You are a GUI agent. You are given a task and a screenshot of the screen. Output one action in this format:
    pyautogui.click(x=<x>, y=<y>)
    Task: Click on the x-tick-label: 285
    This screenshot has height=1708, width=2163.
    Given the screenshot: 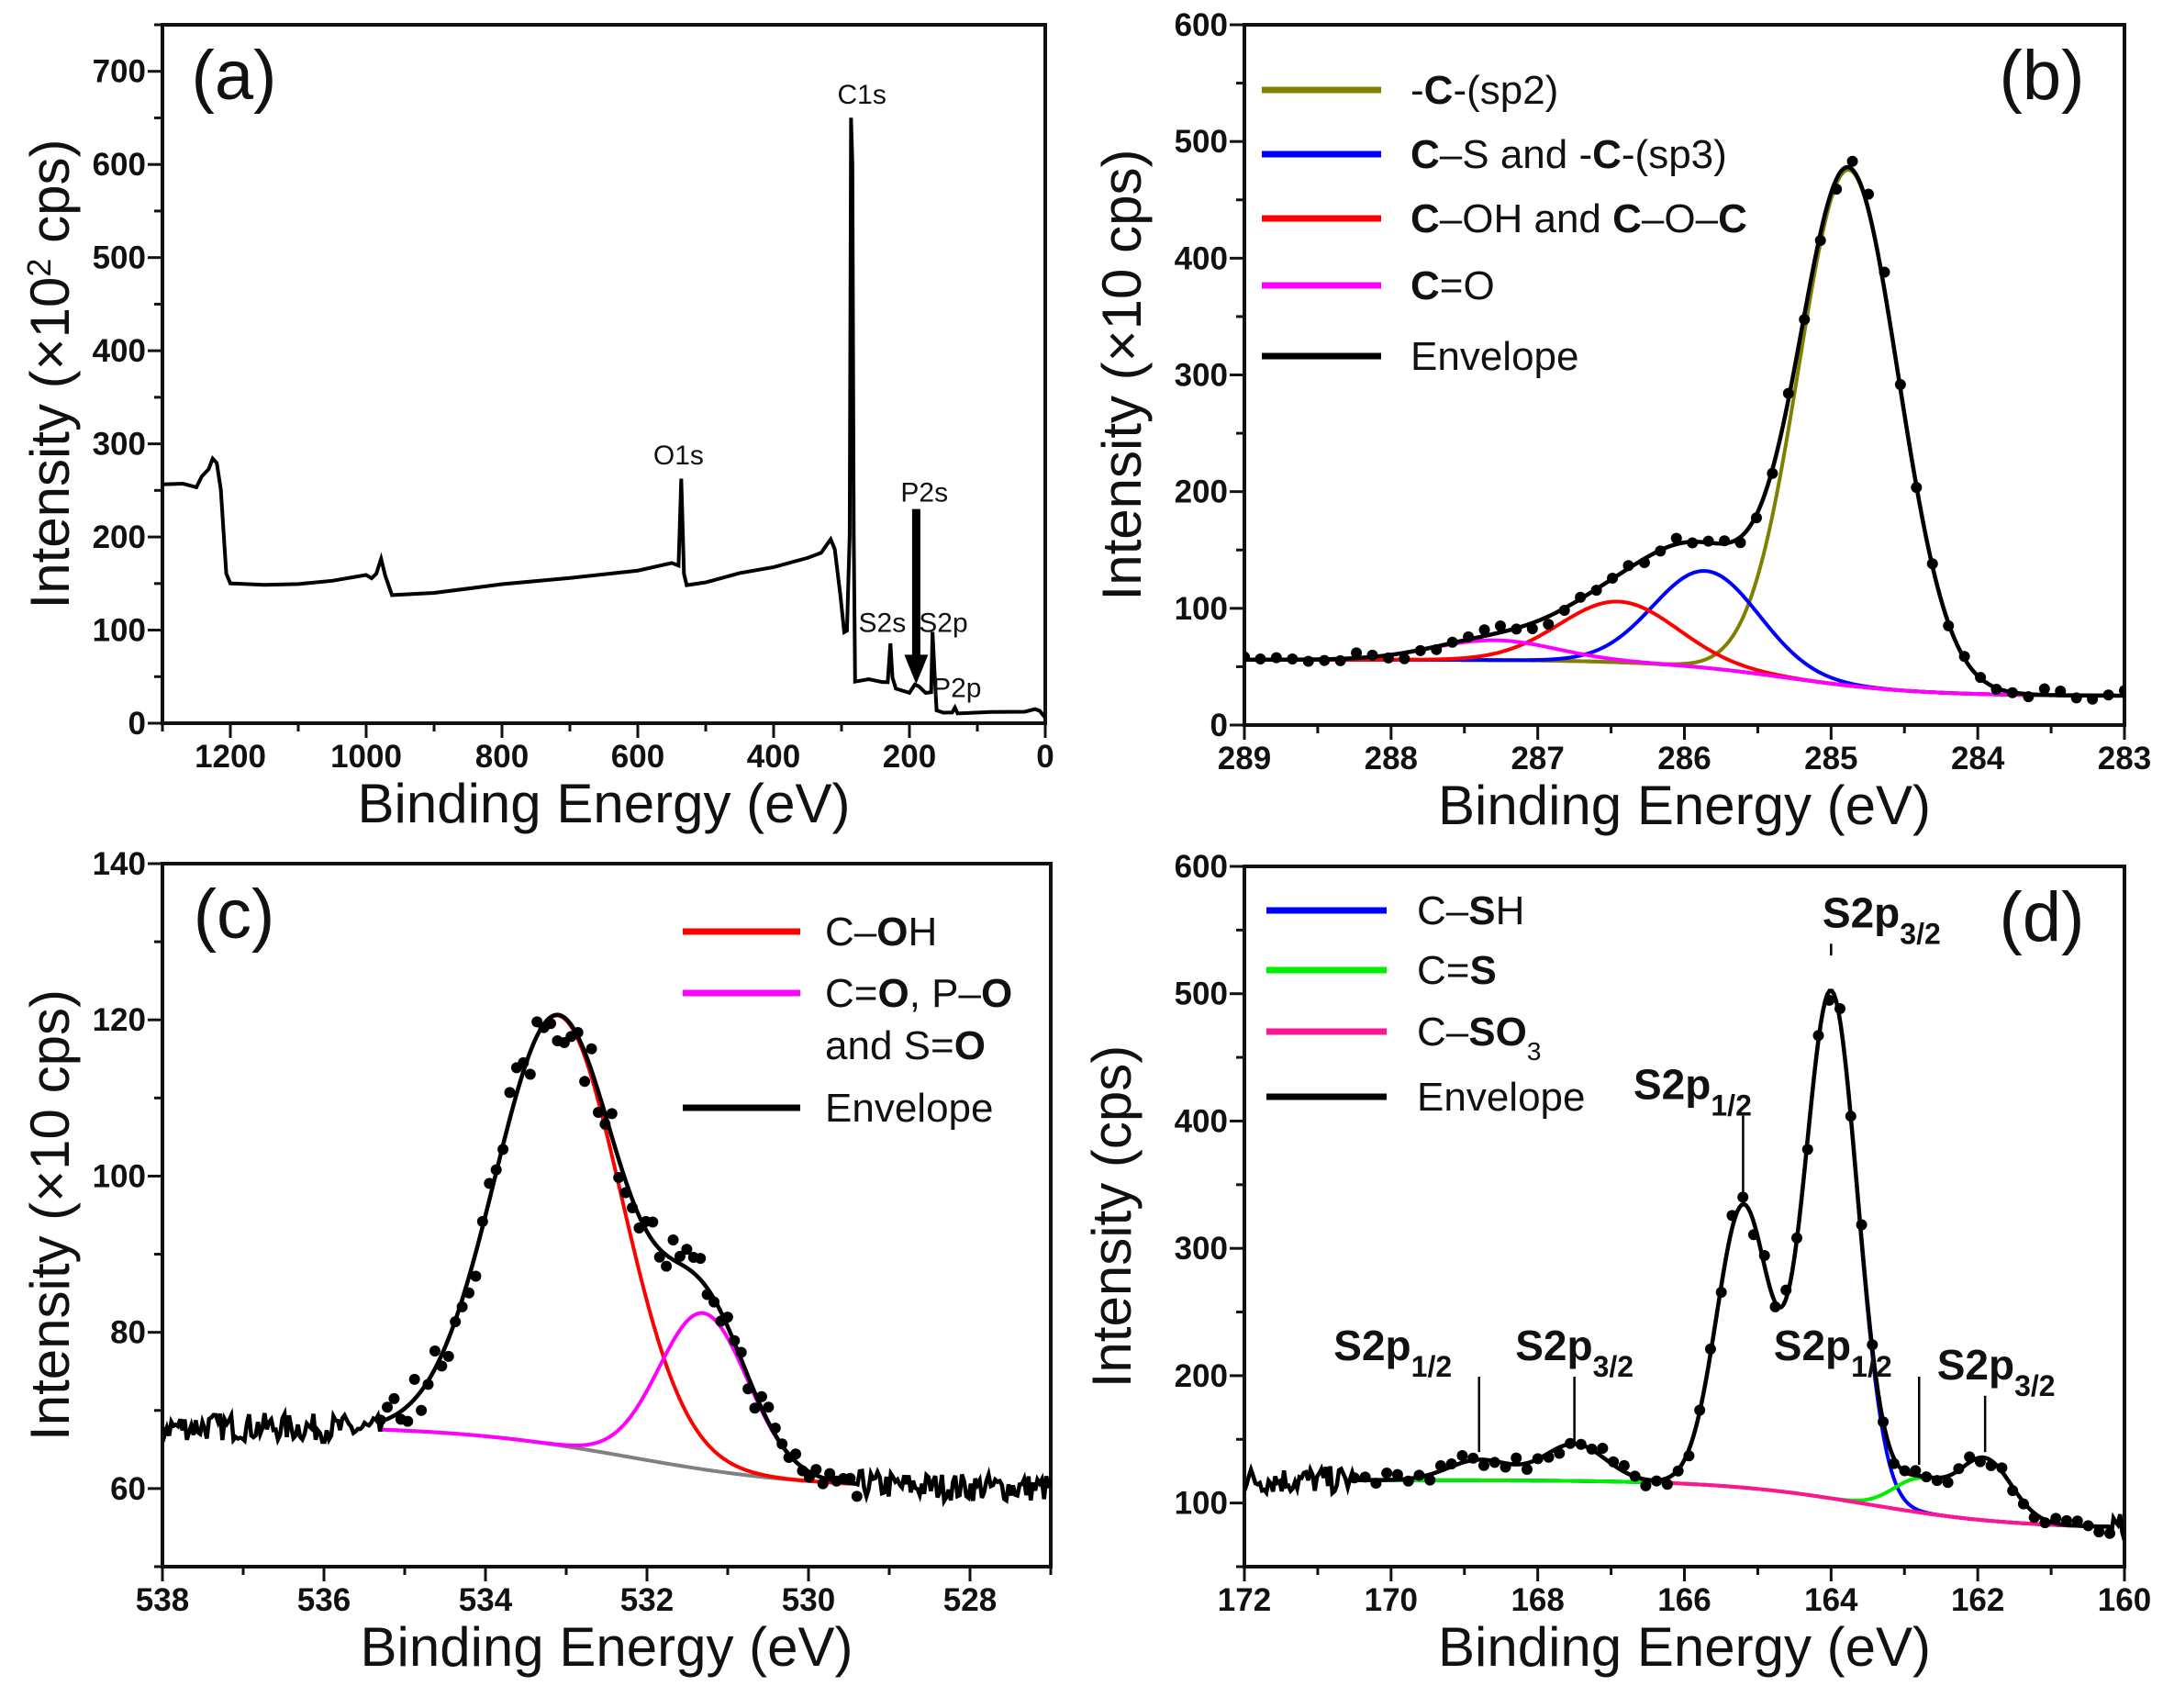 What is the action you would take?
    pyautogui.click(x=1831, y=758)
    